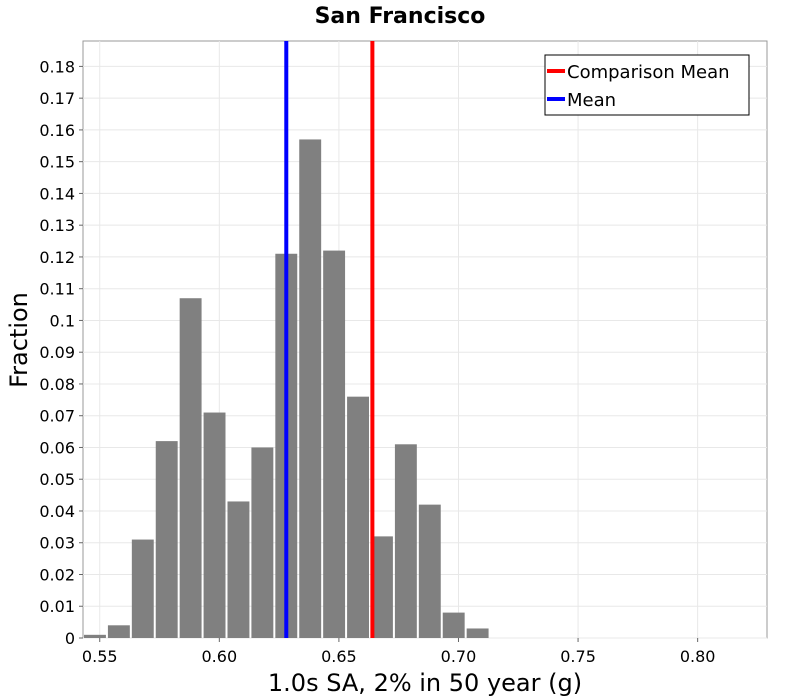  I want to click on x-axis-label: 1.0s SA, 2% in 50 year (g), so click(425, 683).